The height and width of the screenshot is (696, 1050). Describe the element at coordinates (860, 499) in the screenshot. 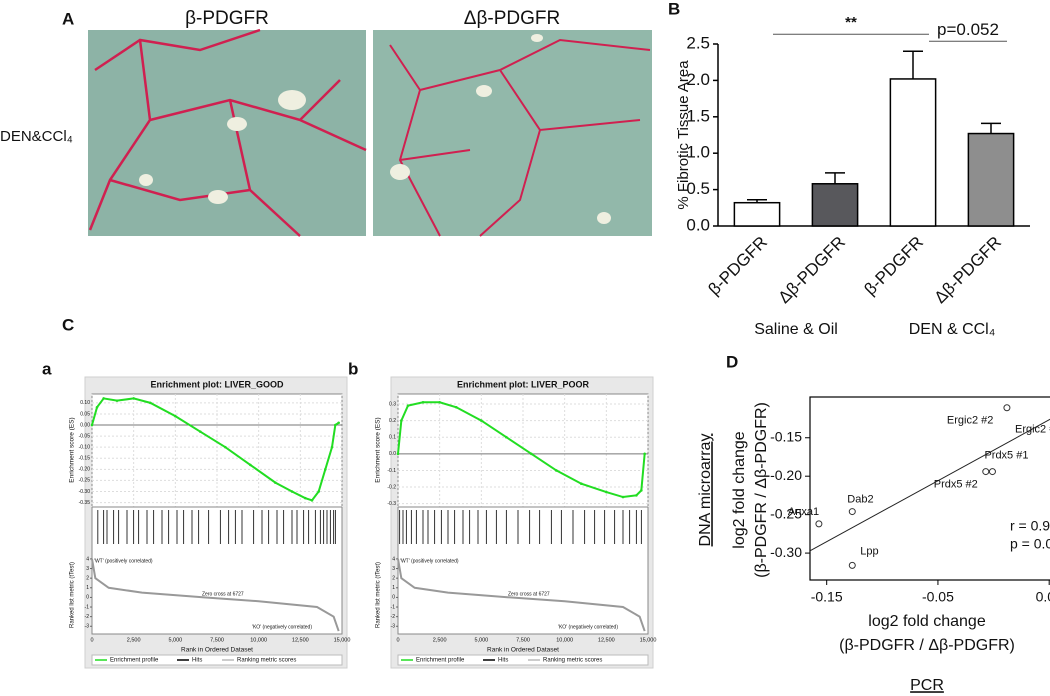

I see `point-label: Dab2` at that location.